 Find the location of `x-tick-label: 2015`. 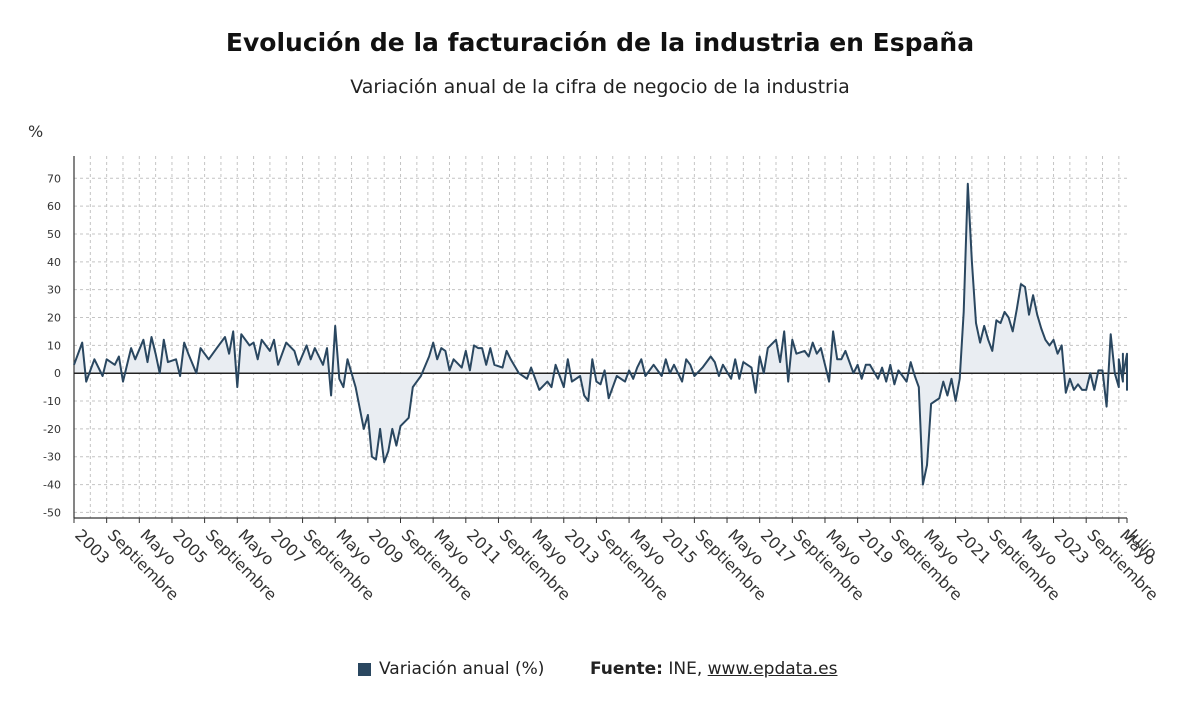

x-tick-label: 2015 is located at coordinates (680, 546).